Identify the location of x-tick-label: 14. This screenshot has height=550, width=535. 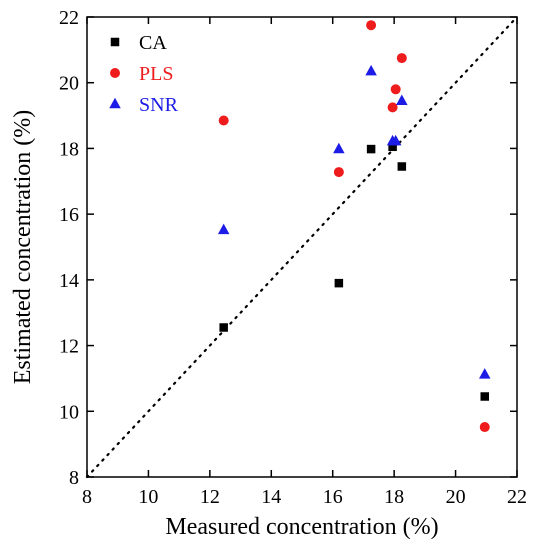
(271, 497).